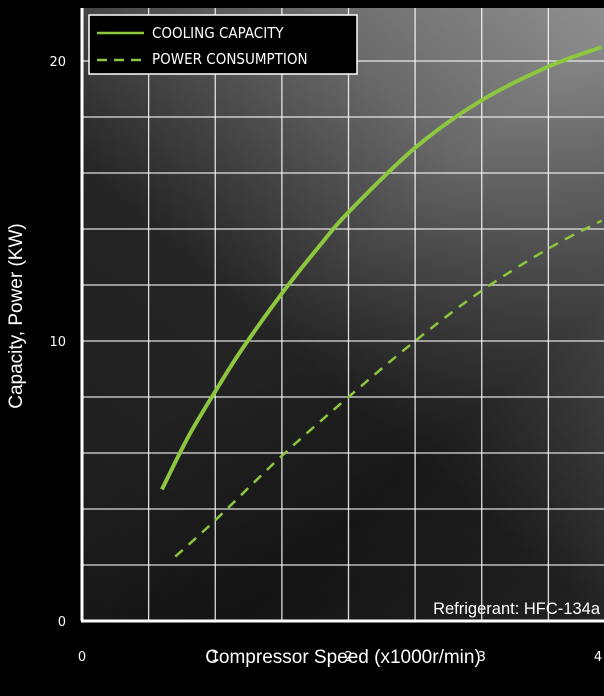  Describe the element at coordinates (348, 657) in the screenshot. I see `x-tick-label: 2` at that location.